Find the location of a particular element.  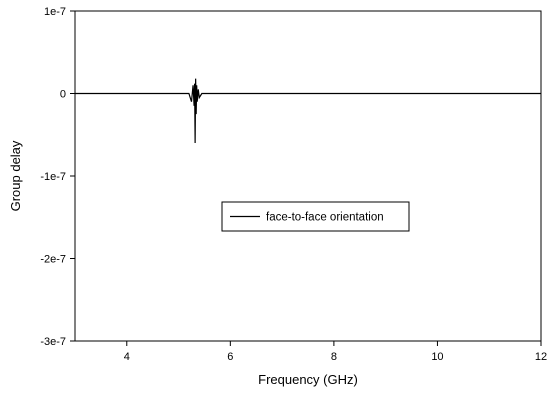

y-tick-label: -1e-7 is located at coordinates (53, 177).